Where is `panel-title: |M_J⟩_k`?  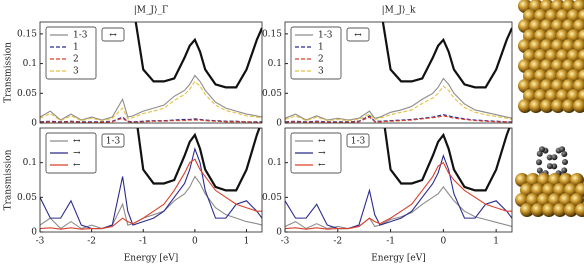
panel-title: |M_J⟩_k is located at coordinates (399, 11).